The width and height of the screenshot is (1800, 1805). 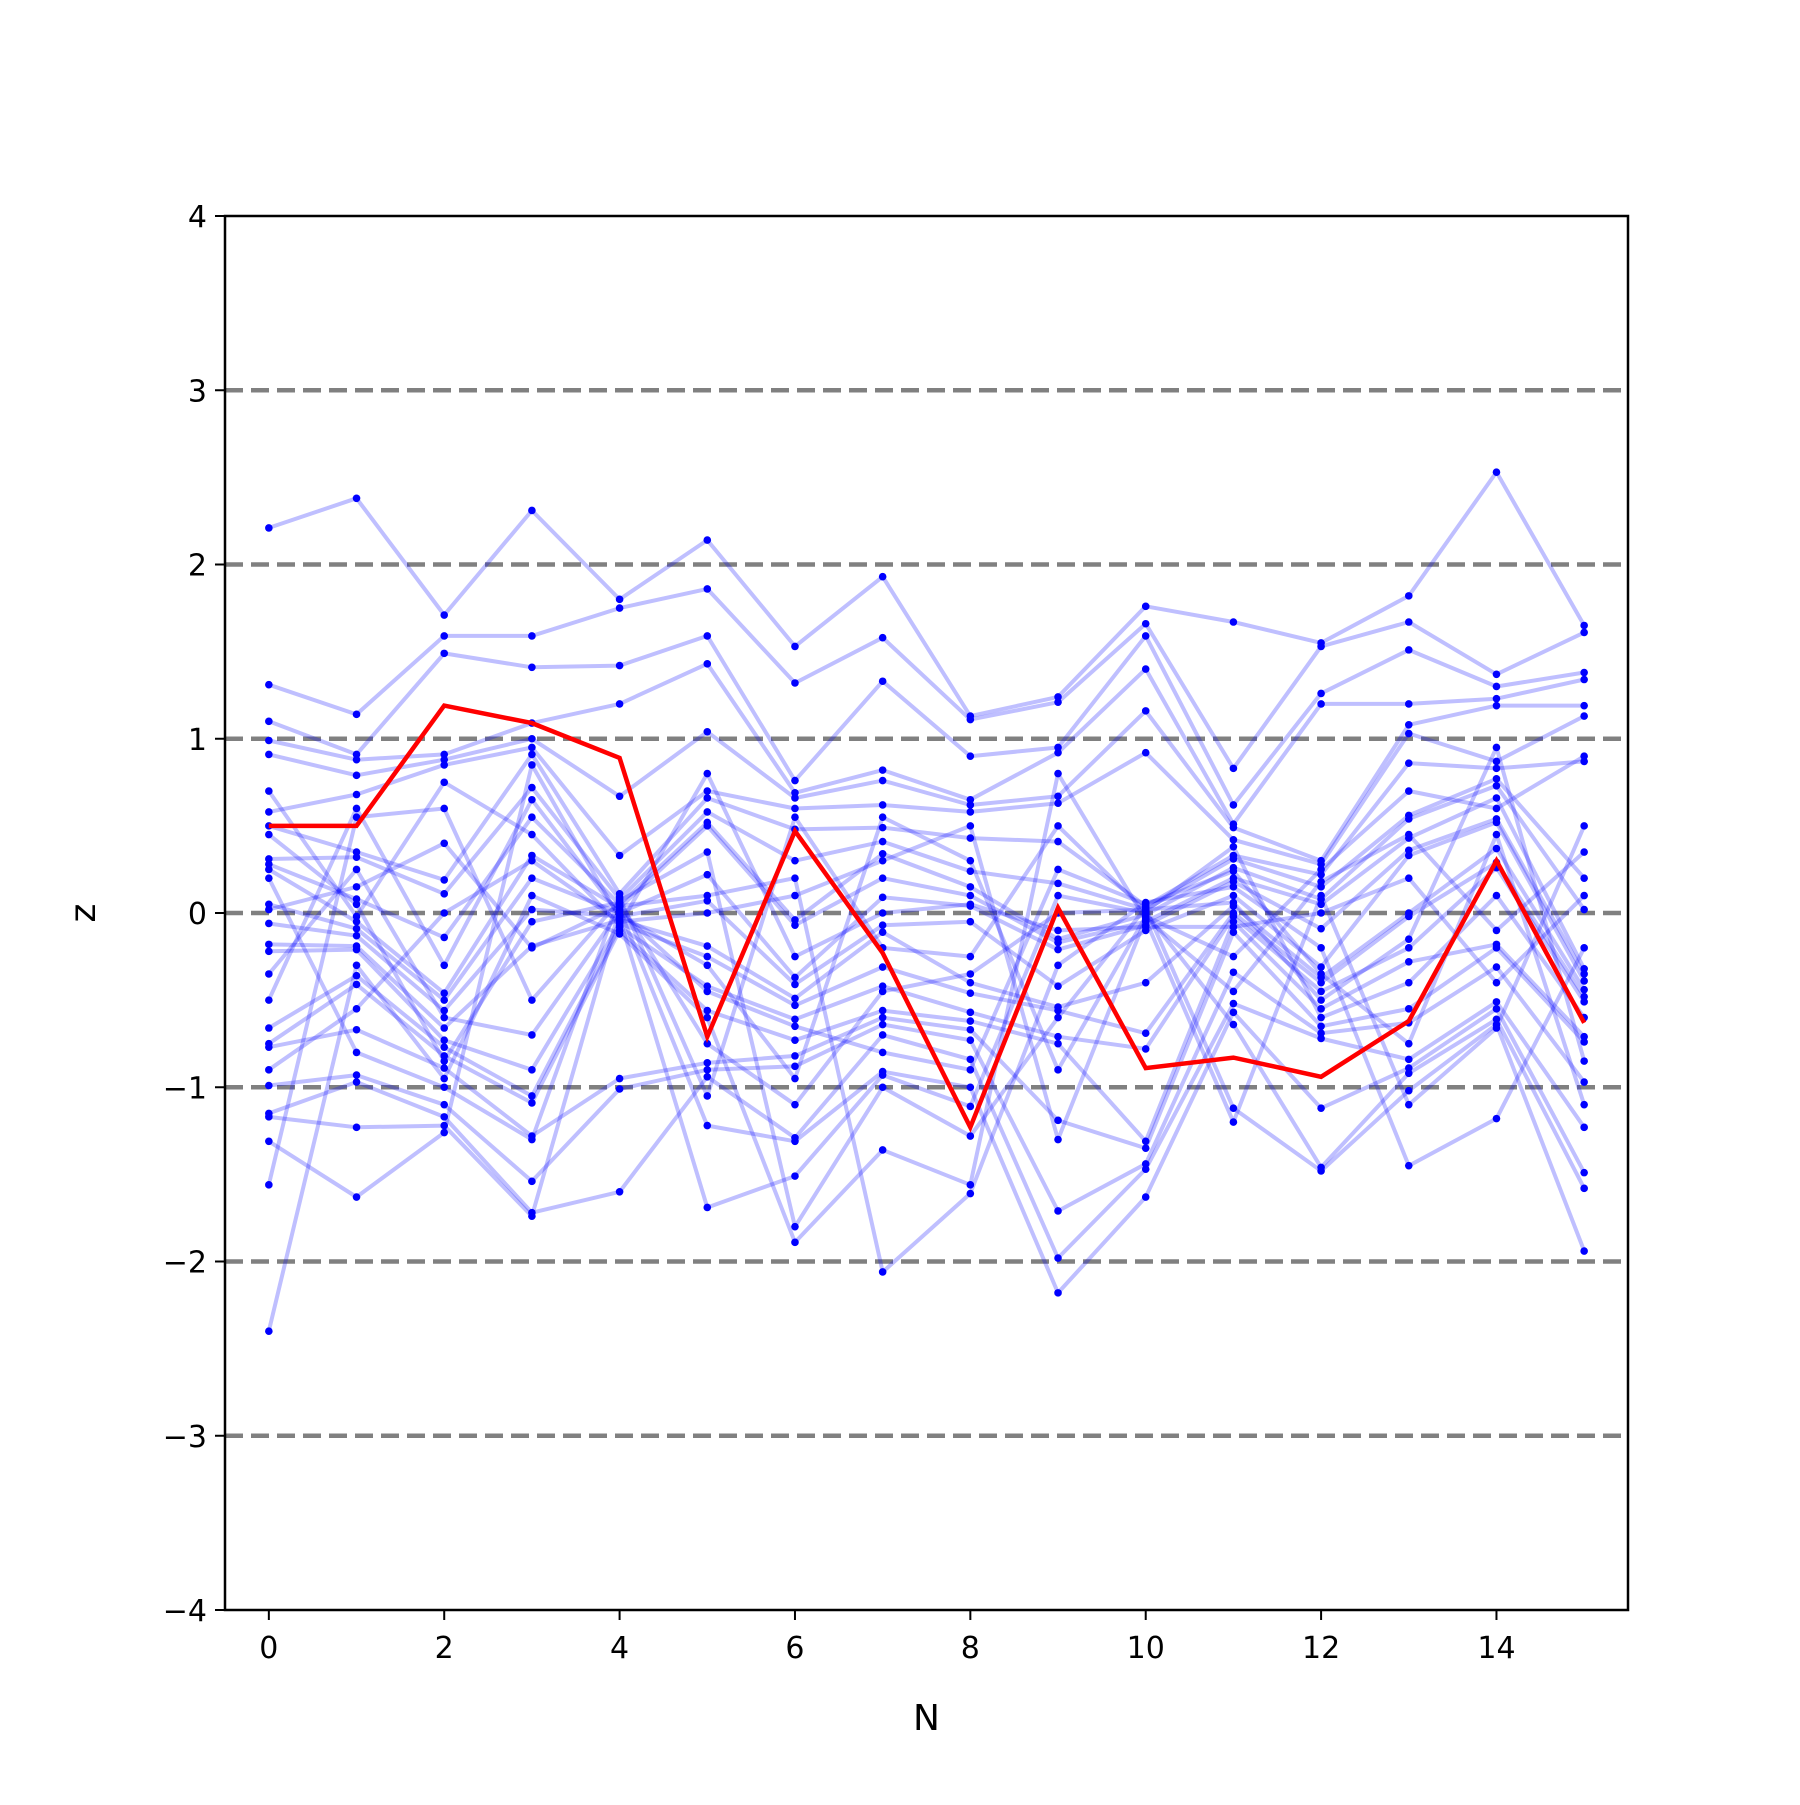 What do you see at coordinates (197, 217) in the screenshot?
I see `y-tick-label-4: 4` at bounding box center [197, 217].